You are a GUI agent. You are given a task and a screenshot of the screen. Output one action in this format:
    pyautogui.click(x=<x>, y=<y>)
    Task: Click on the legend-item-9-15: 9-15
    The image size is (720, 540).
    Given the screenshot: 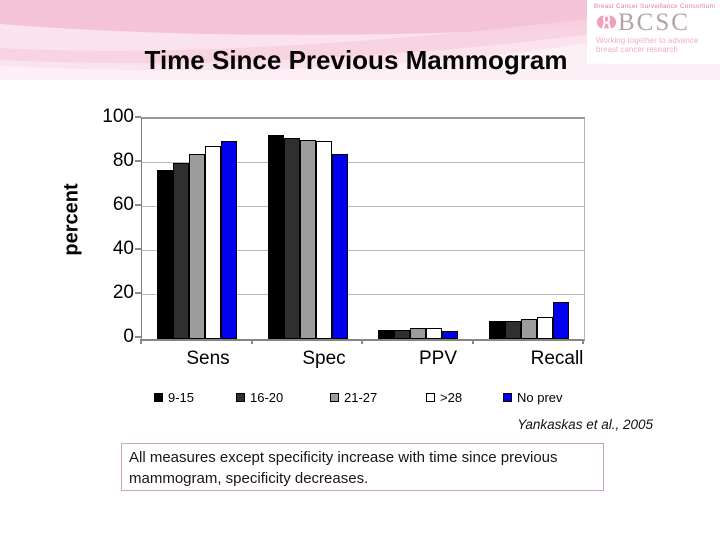 What is the action you would take?
    pyautogui.click(x=174, y=397)
    